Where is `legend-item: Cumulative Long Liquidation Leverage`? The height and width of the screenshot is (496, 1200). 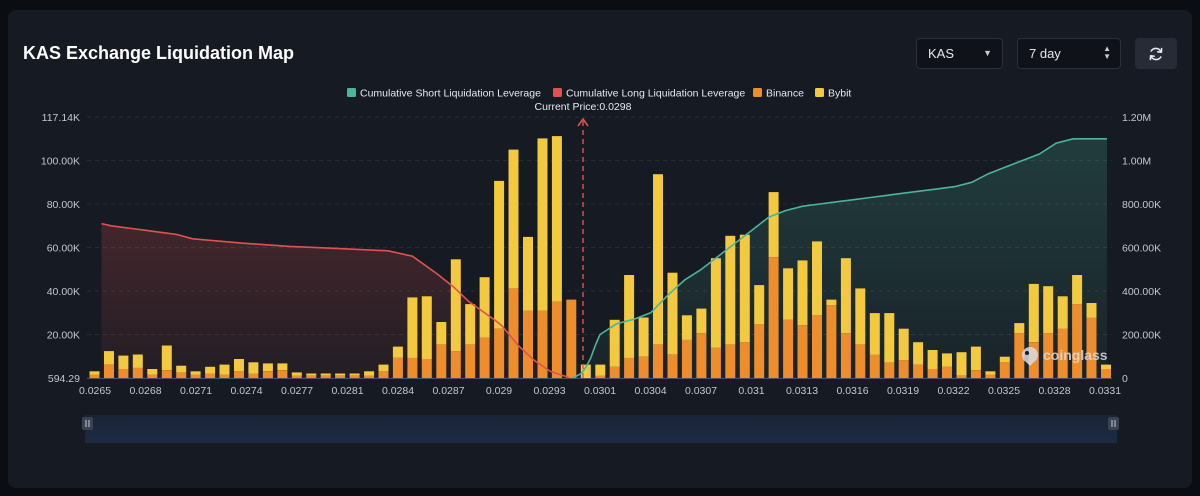 legend-item: Cumulative Long Liquidation Leverage is located at coordinates (649, 94).